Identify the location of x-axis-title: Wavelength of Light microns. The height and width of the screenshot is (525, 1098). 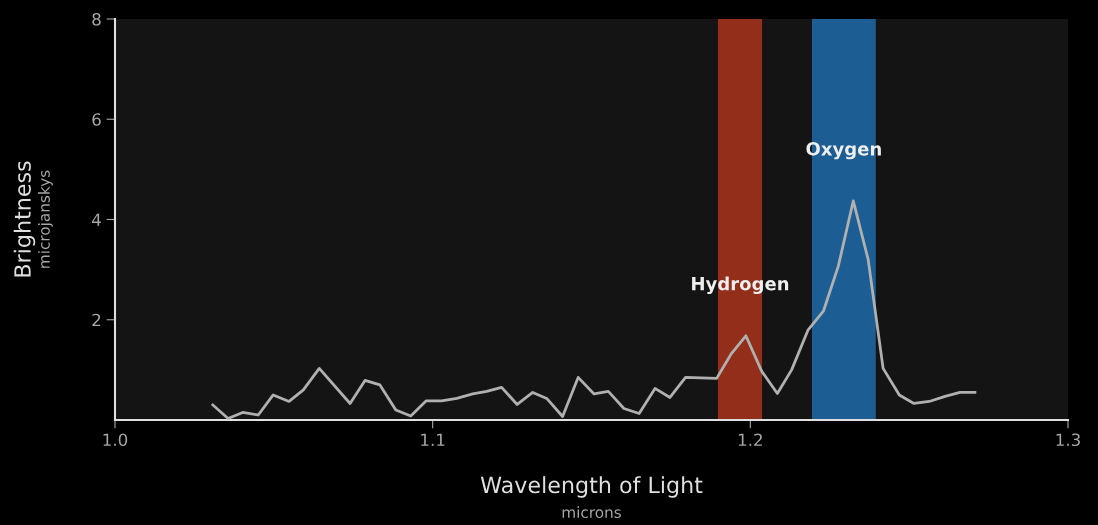
(591, 497).